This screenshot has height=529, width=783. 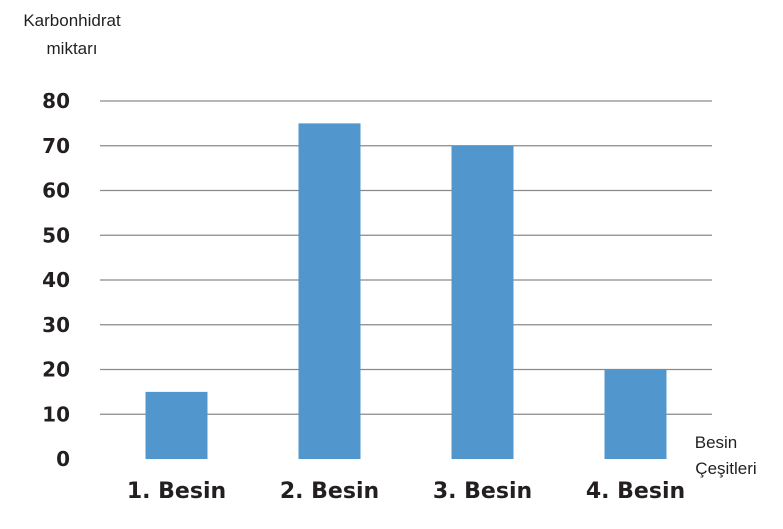 What do you see at coordinates (56, 414) in the screenshot?
I see `y-tick-label: 10` at bounding box center [56, 414].